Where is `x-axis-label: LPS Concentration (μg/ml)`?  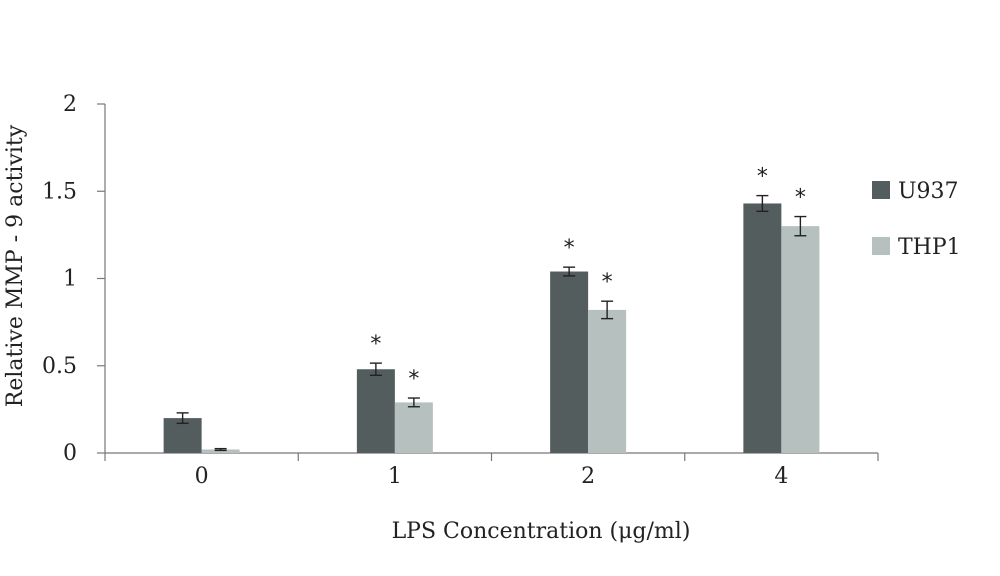
x-axis-label: LPS Concentration (μg/ml) is located at coordinates (541, 531).